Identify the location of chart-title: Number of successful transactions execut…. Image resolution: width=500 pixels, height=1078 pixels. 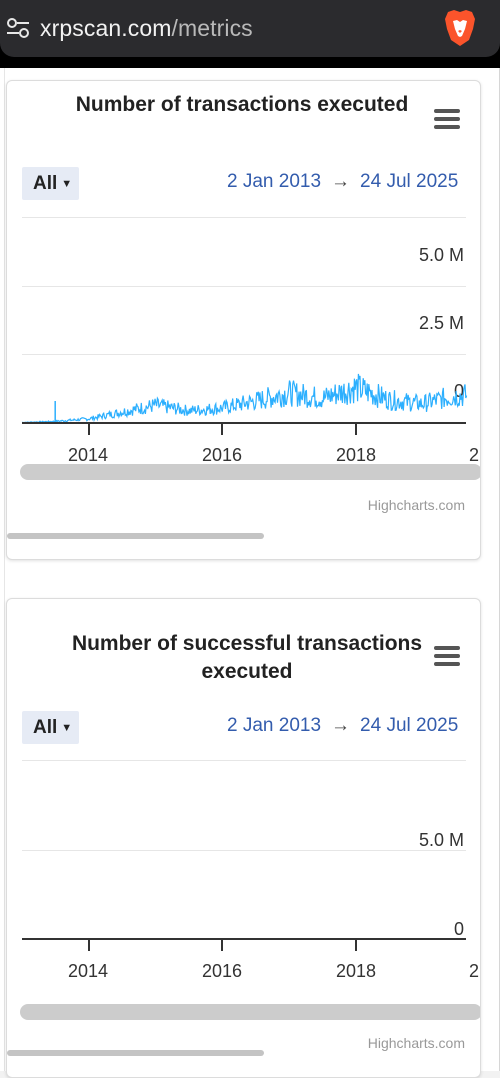
(247, 658).